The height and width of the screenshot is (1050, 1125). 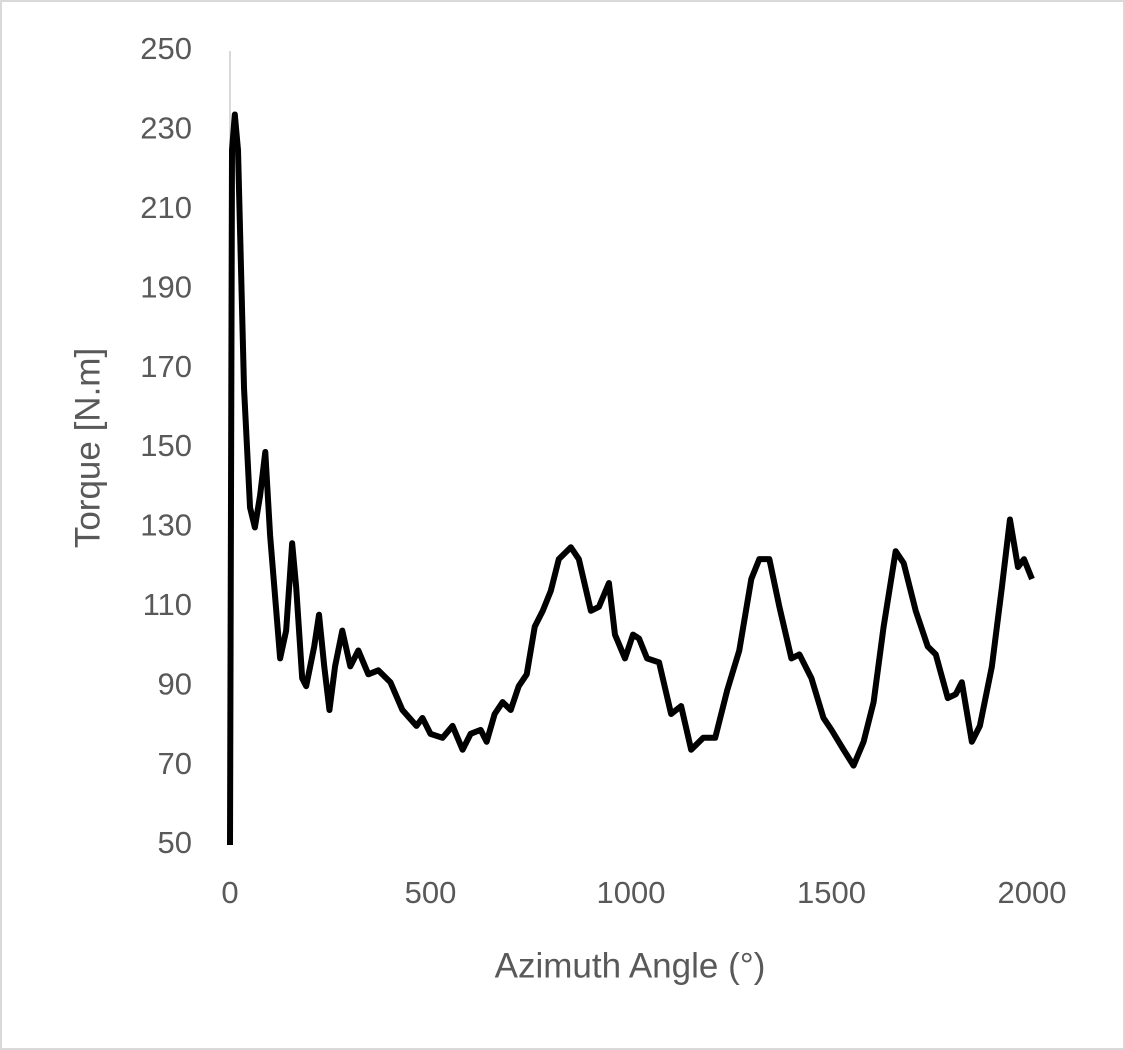 What do you see at coordinates (87, 448) in the screenshot?
I see `y-axis-title: Torque [N.m]` at bounding box center [87, 448].